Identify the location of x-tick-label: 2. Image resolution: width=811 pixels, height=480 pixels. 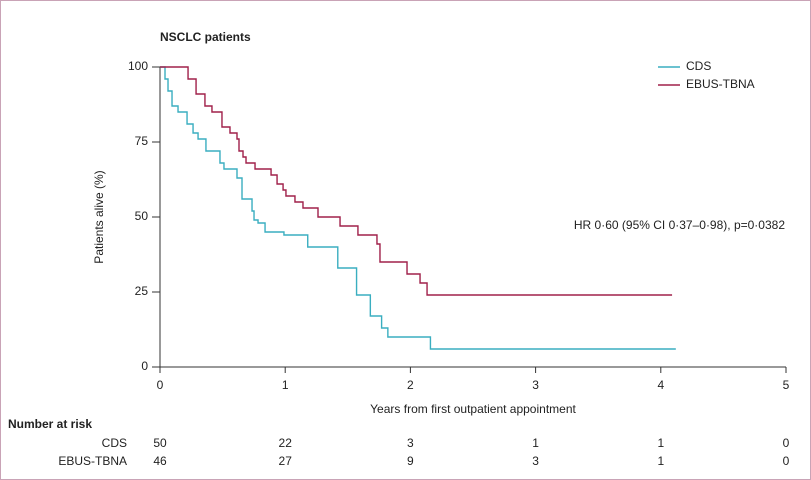
(410, 385).